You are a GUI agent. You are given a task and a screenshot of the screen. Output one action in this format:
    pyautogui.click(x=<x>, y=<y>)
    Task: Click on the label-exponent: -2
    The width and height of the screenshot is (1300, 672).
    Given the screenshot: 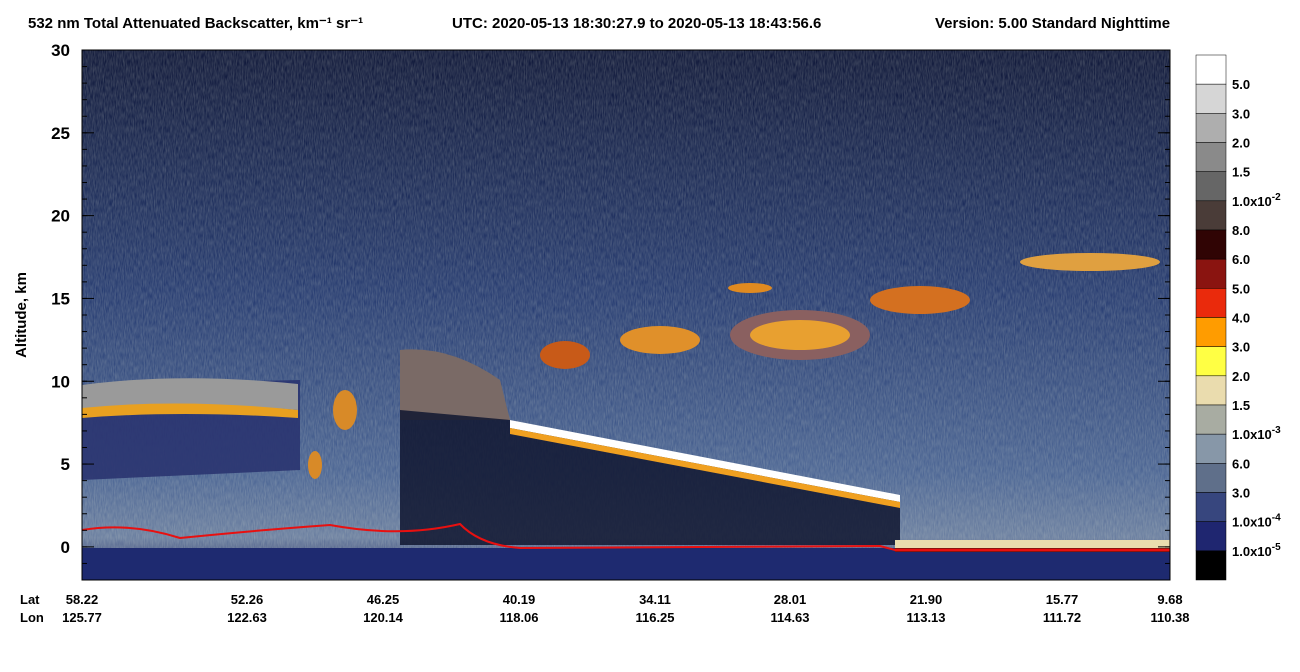 What is the action you would take?
    pyautogui.click(x=1276, y=197)
    